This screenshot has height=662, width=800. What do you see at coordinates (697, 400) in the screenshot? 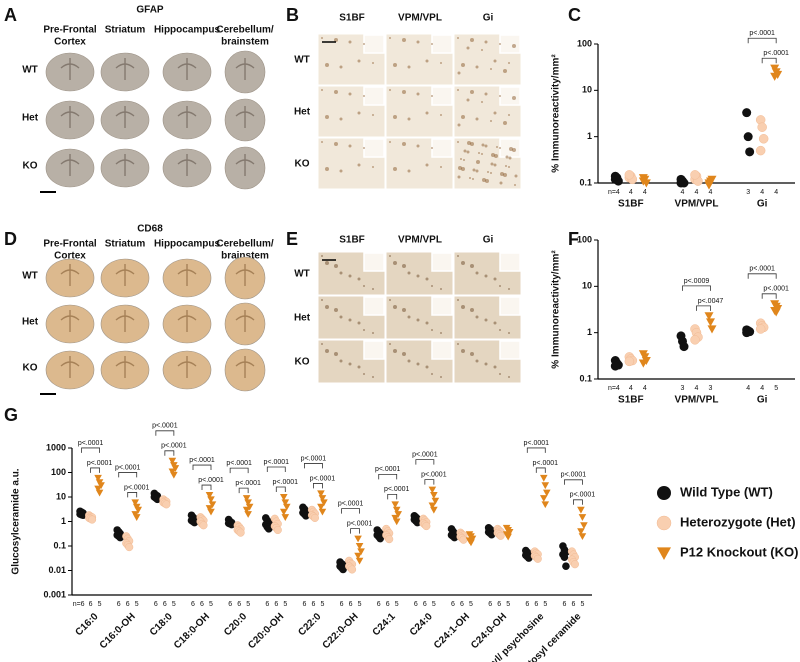
I see `x-tick-label: VPM/VPL` at bounding box center [697, 400].